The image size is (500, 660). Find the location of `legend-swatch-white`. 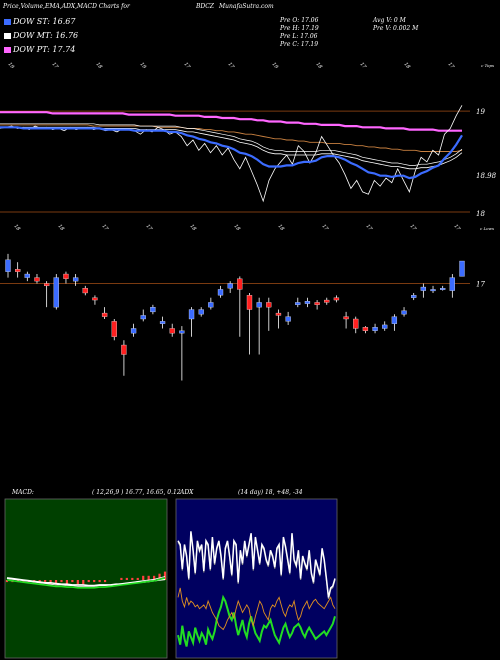

legend-swatch-white is located at coordinates (7, 36).